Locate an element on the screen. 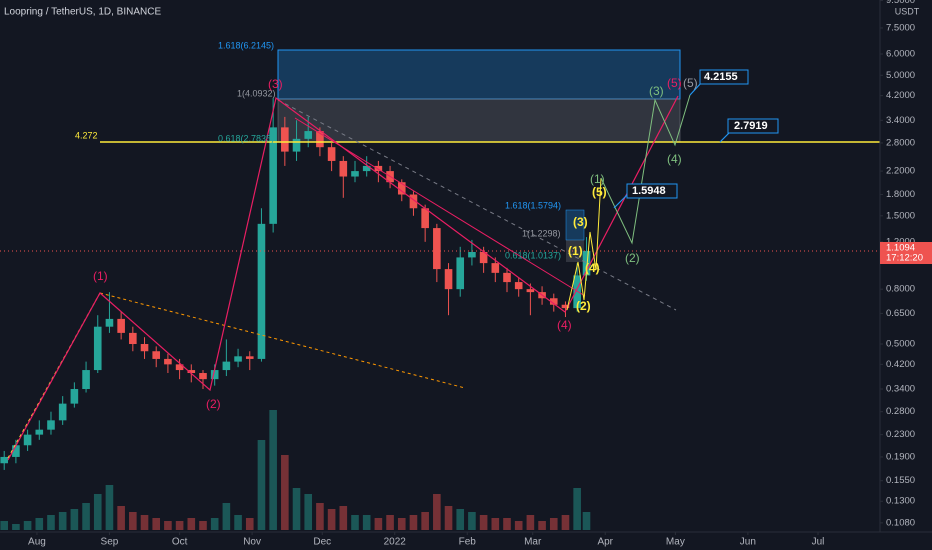 The image size is (932, 550). x-tick-label: Apr is located at coordinates (605, 542).